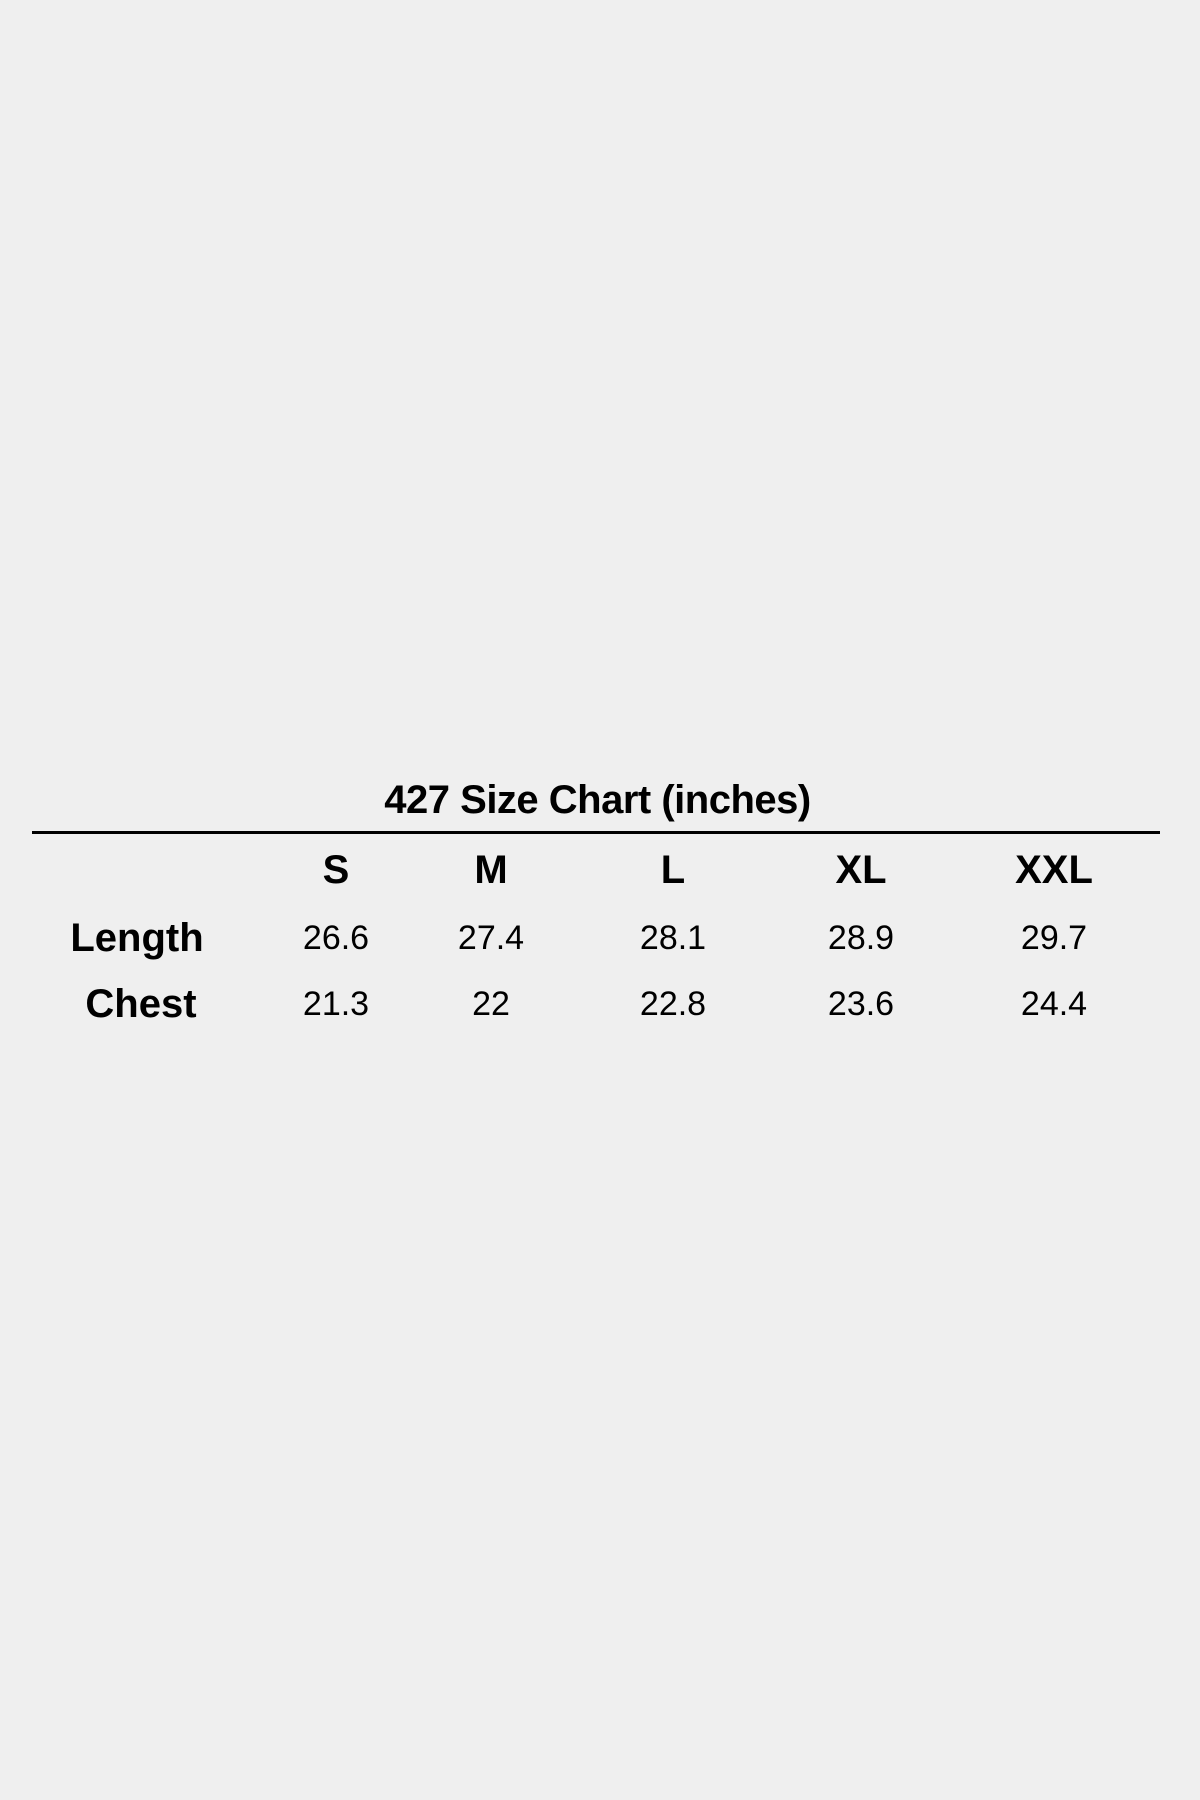  I want to click on size-chart-title: 427 Size Chart (inches), so click(597, 800).